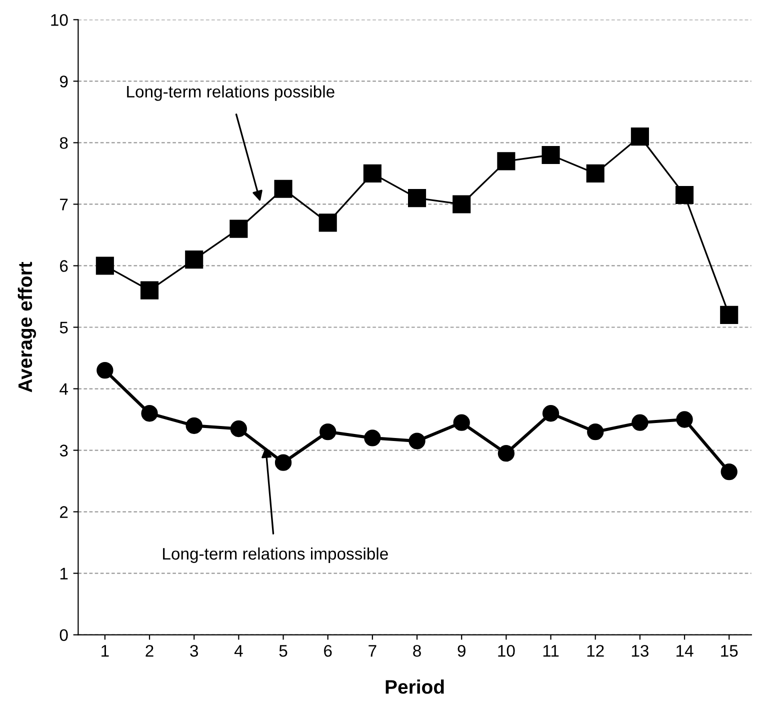 This screenshot has height=703, width=759. Describe the element at coordinates (238, 651) in the screenshot. I see `x-tick-label: 4` at that location.